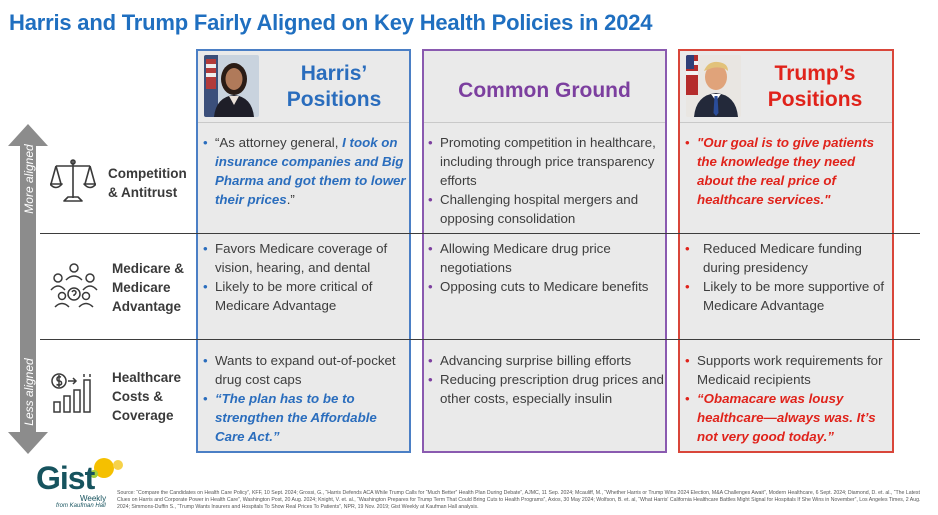  Describe the element at coordinates (74, 285) in the screenshot. I see `people-network-icon` at that location.